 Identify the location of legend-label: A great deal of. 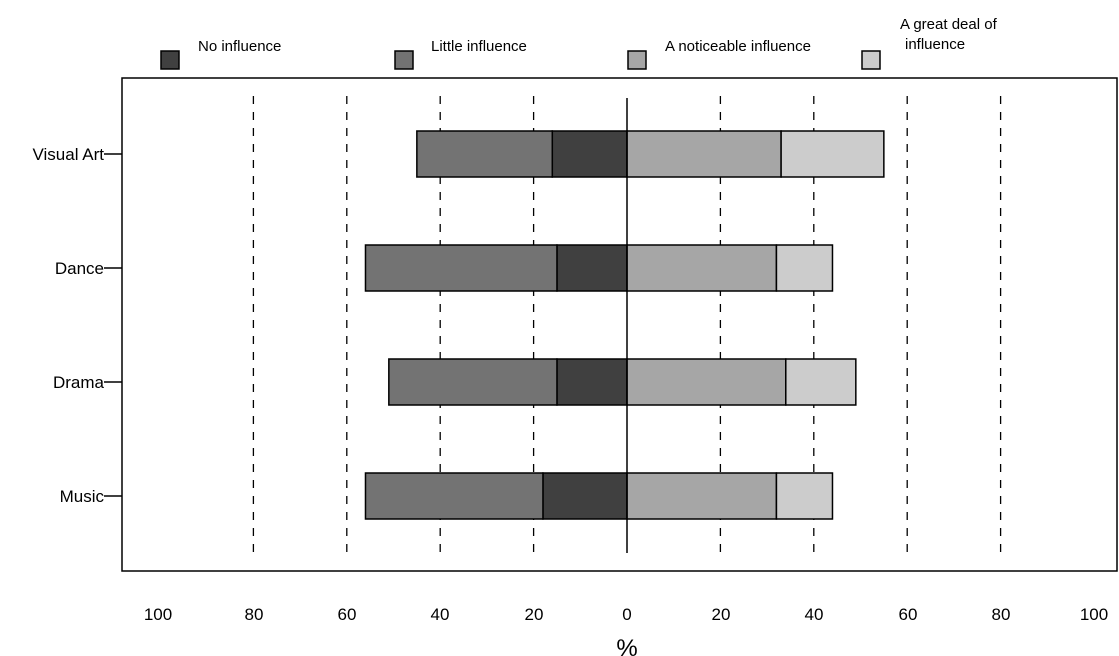
(949, 24).